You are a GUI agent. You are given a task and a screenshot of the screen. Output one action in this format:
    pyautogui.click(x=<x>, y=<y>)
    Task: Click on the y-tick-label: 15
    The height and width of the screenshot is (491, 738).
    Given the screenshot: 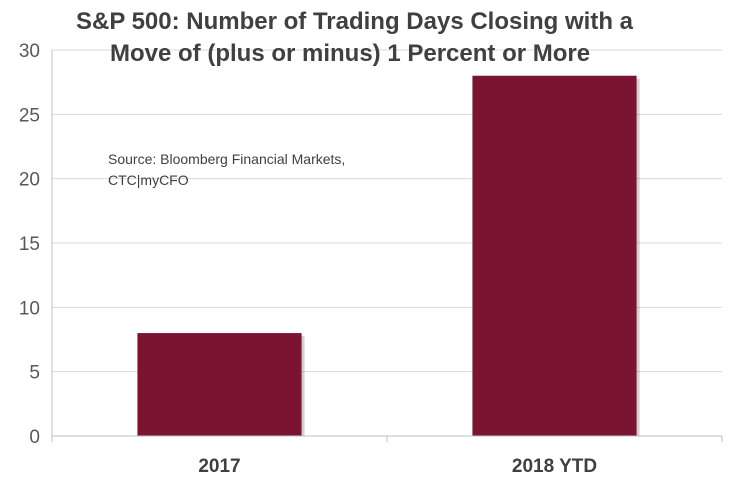 What is the action you would take?
    pyautogui.click(x=29, y=244)
    